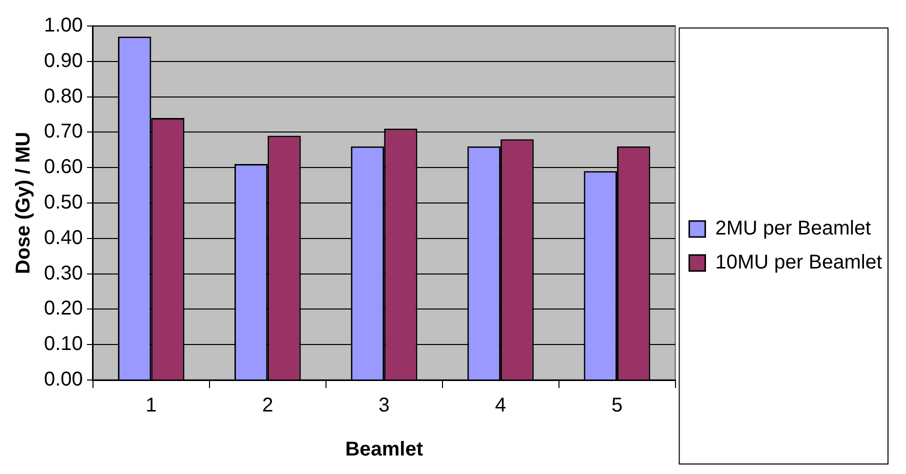 The width and height of the screenshot is (906, 474). What do you see at coordinates (63, 237) in the screenshot?
I see `y-tick-label: 0.40` at bounding box center [63, 237].